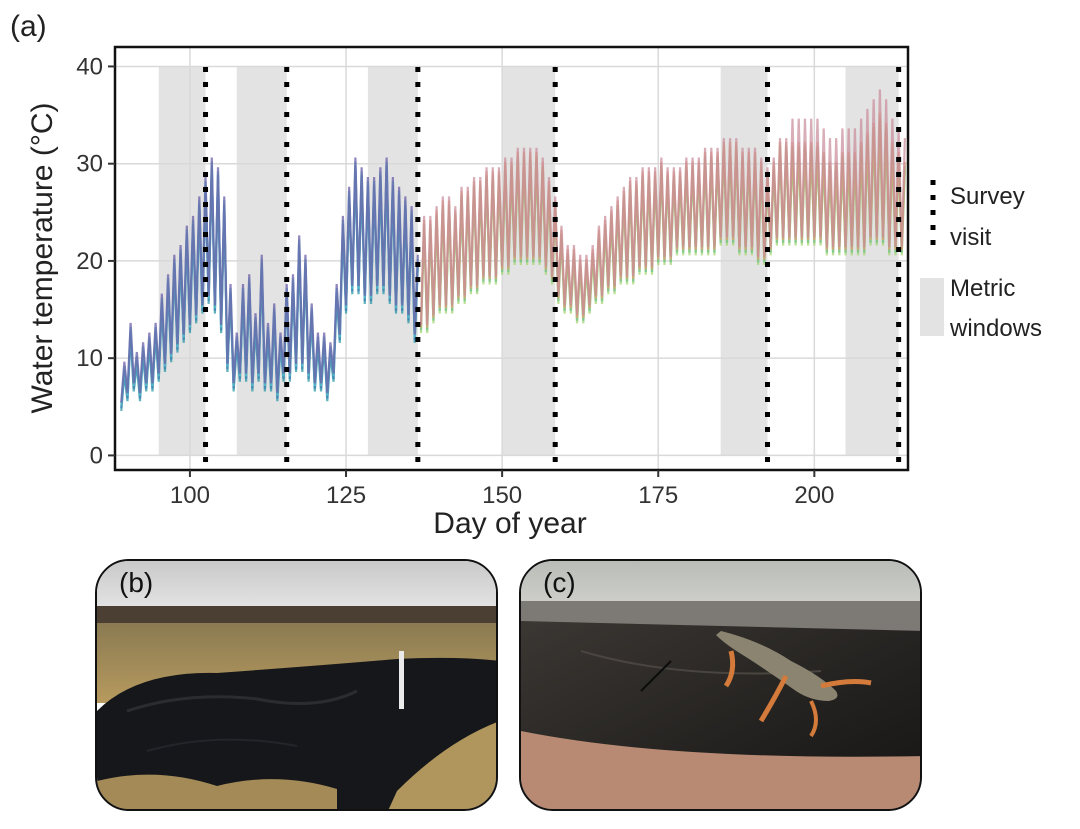 This screenshot has height=829, width=1080. Describe the element at coordinates (89, 66) in the screenshot. I see `y-tick-label-40: 40` at that location.